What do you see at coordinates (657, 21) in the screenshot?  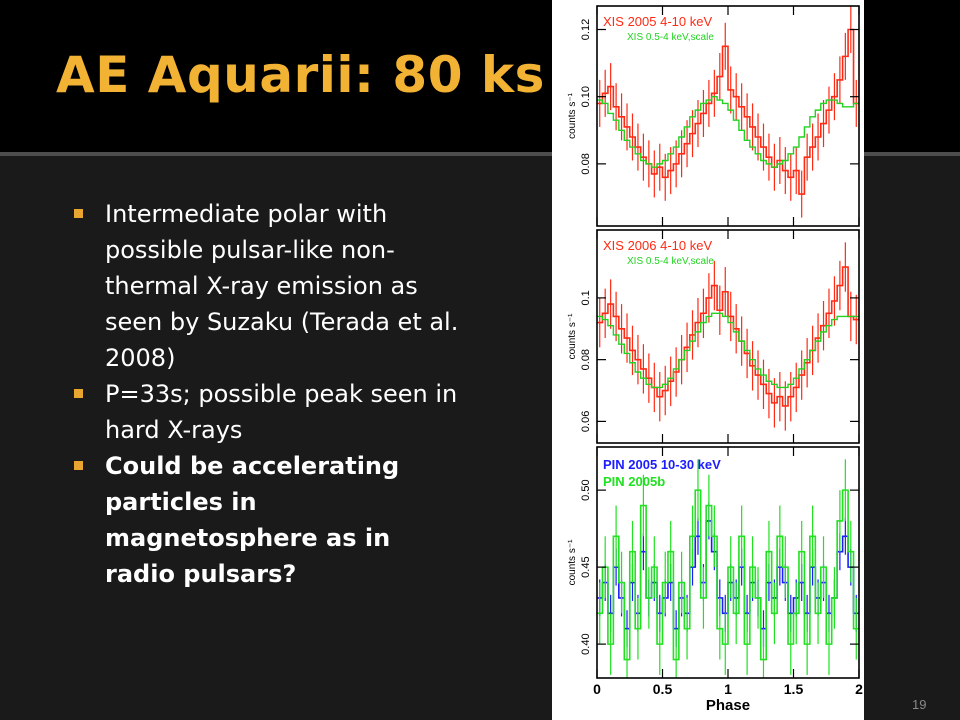 I see `legend-entry: XIS 2005 4-10 keV` at bounding box center [657, 21].